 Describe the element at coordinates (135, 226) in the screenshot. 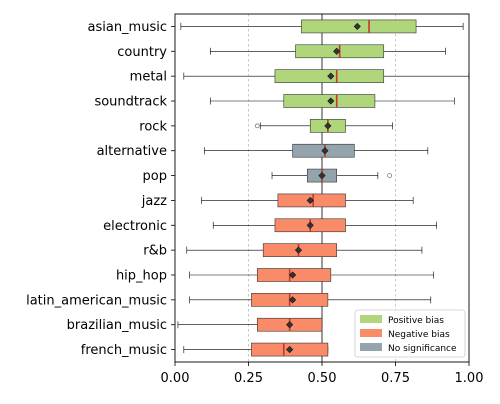

I see `y-tick-label: electronic` at that location.